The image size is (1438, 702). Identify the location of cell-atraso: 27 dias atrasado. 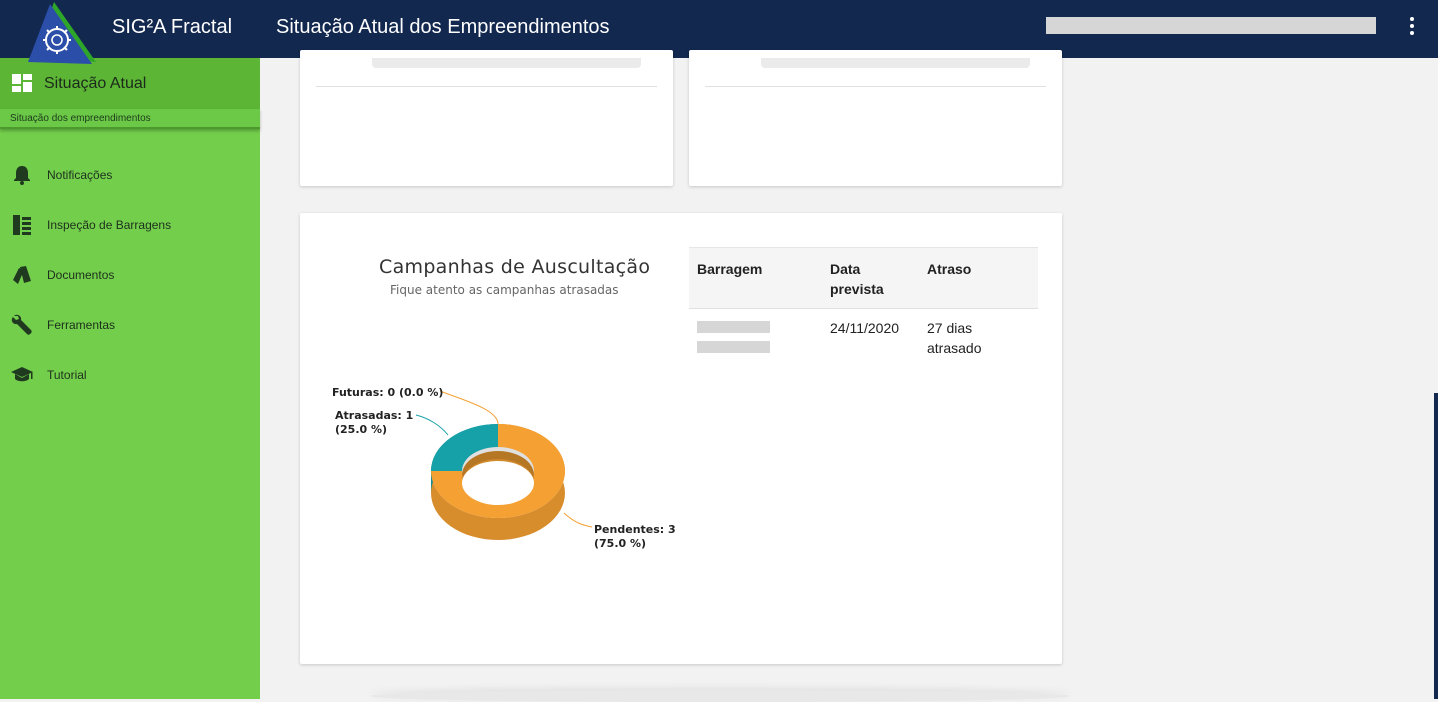
(954, 338).